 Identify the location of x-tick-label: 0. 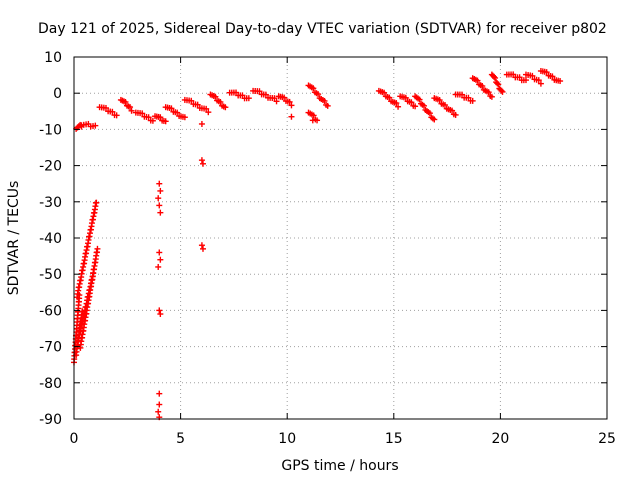
(74, 439).